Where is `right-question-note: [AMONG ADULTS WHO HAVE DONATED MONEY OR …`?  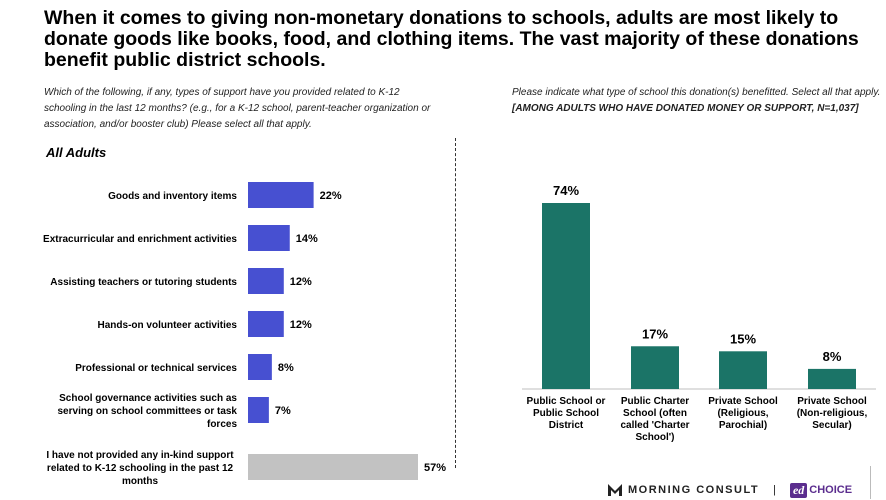
right-question-note: [AMONG ADULTS WHO HAVE DONATED MONEY OR … is located at coordinates (685, 108).